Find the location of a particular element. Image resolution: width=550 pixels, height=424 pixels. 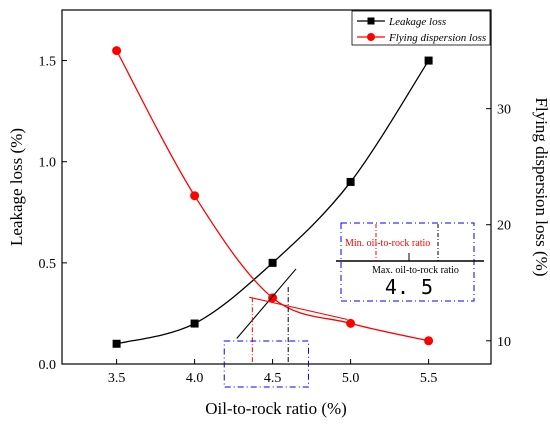

legend-box is located at coordinates (421, 28).